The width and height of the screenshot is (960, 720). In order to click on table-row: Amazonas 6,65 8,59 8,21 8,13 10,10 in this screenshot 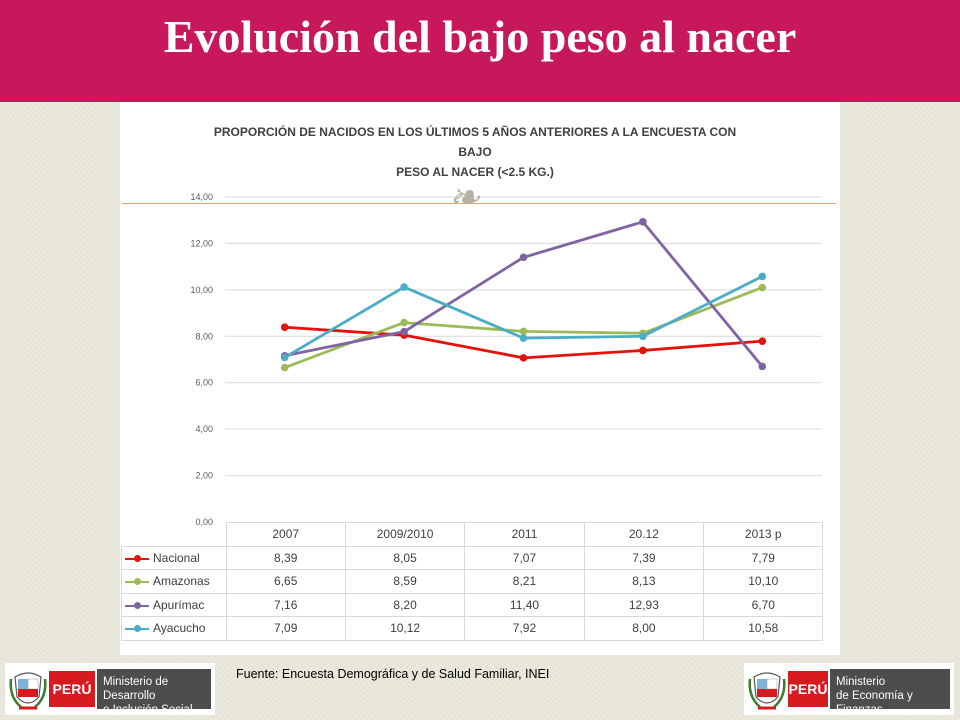, I will do `click(472, 581)`.